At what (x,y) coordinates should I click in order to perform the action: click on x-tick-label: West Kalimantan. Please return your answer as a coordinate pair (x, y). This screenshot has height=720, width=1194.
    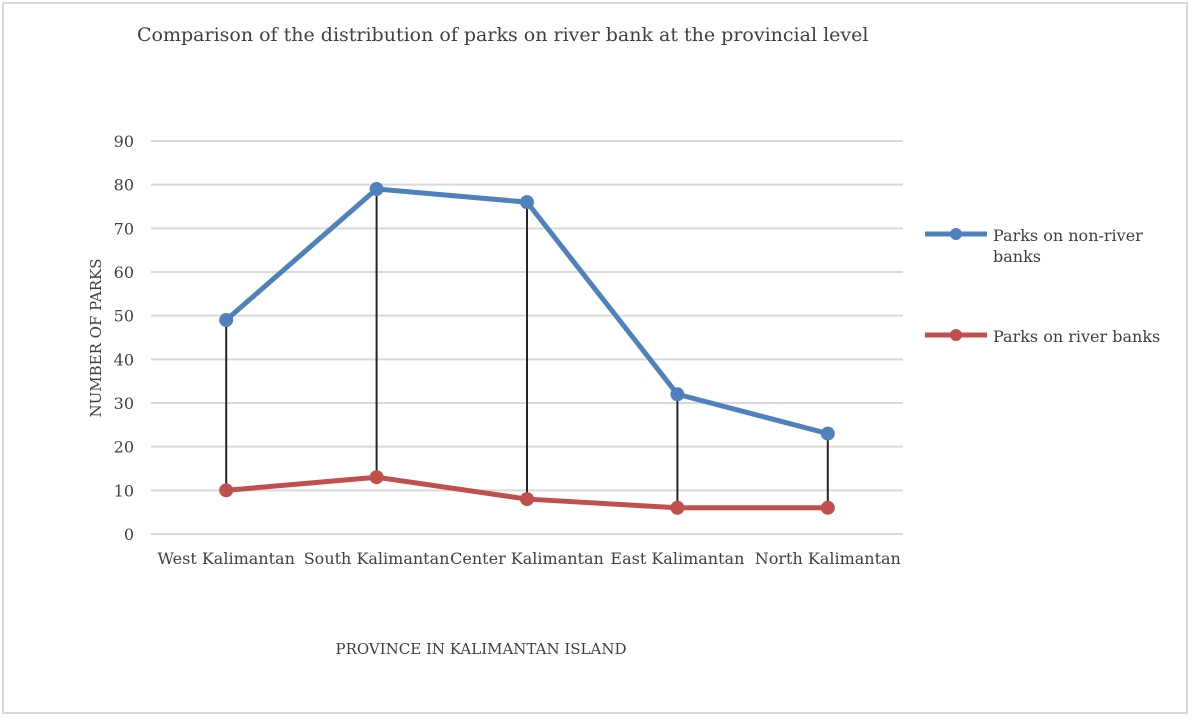
    Looking at the image, I should click on (226, 558).